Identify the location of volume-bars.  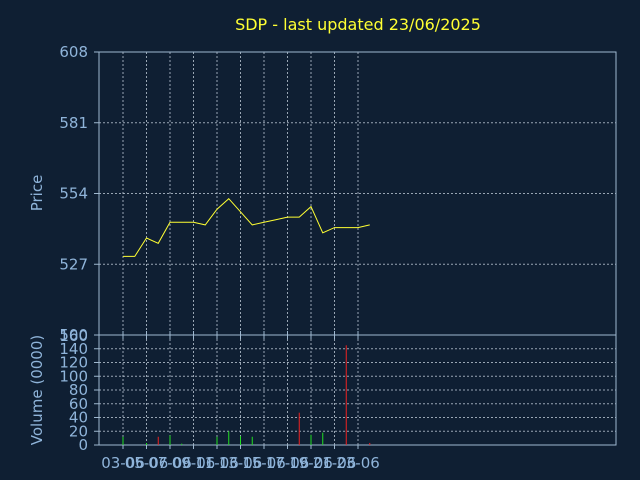
(246, 395).